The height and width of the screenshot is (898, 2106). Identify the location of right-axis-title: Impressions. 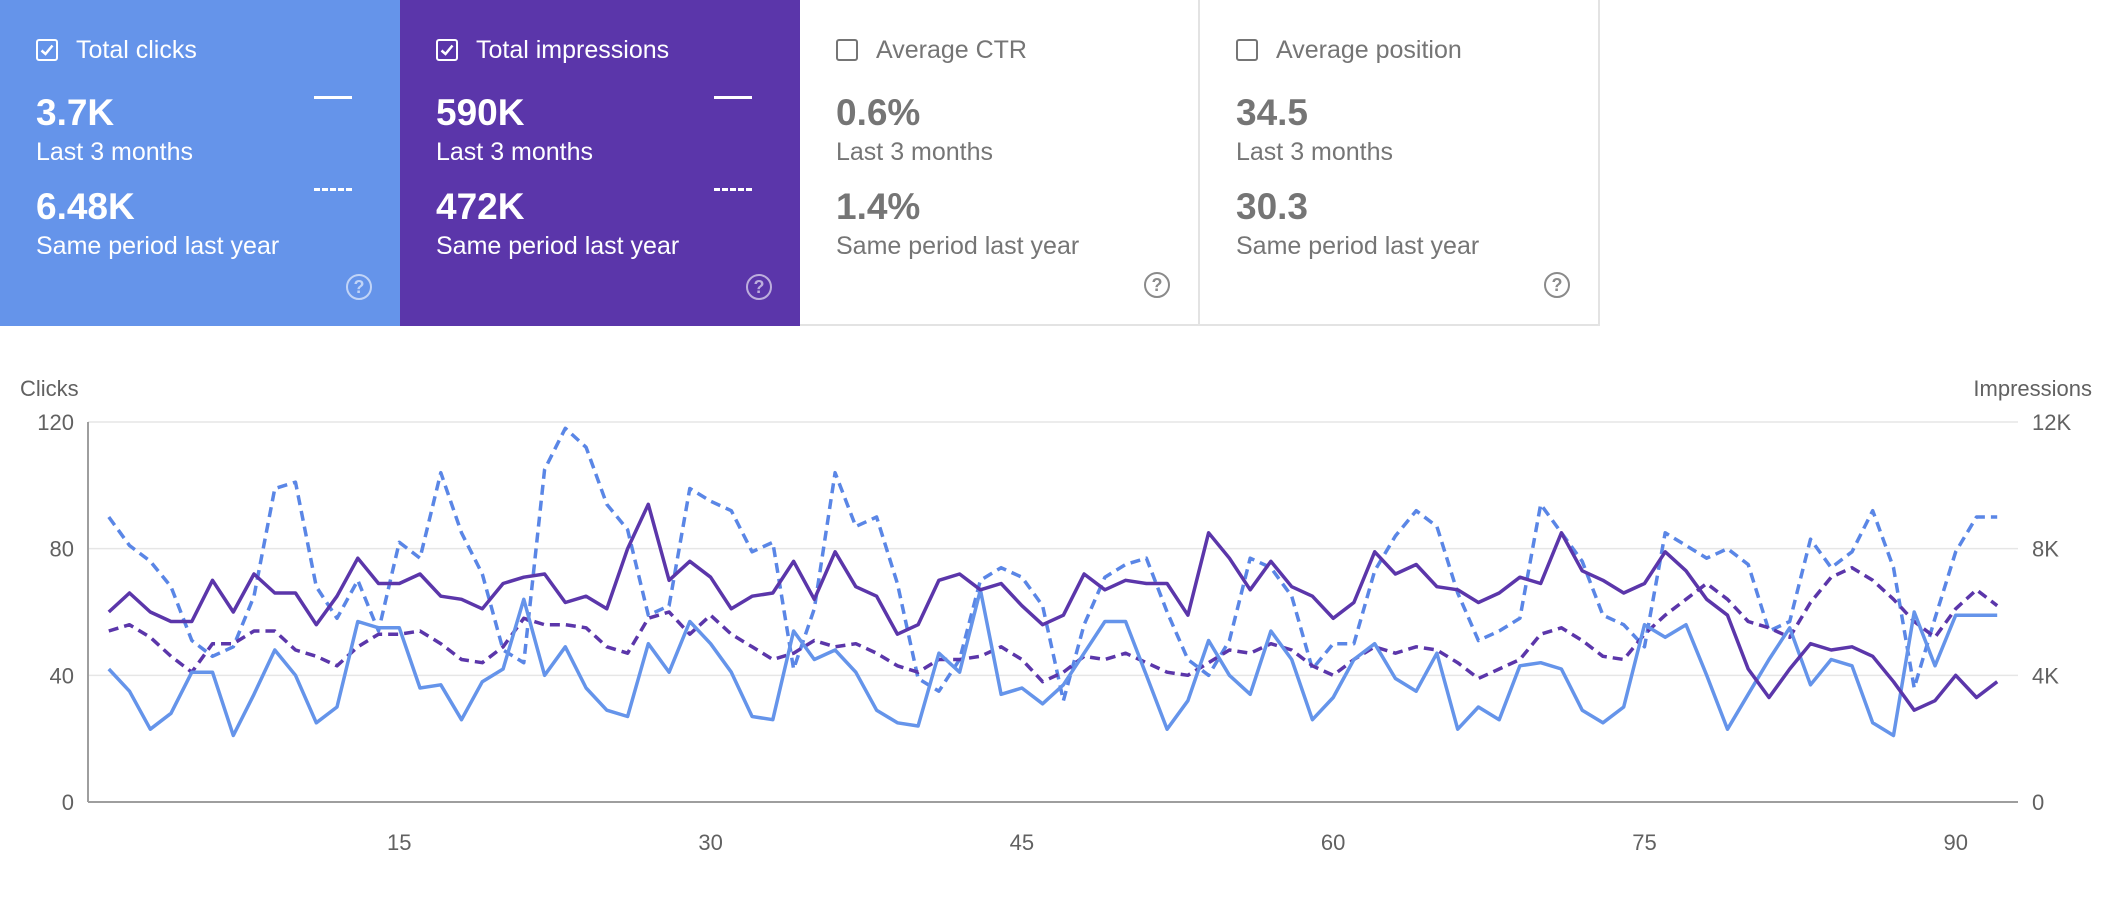
(2032, 388).